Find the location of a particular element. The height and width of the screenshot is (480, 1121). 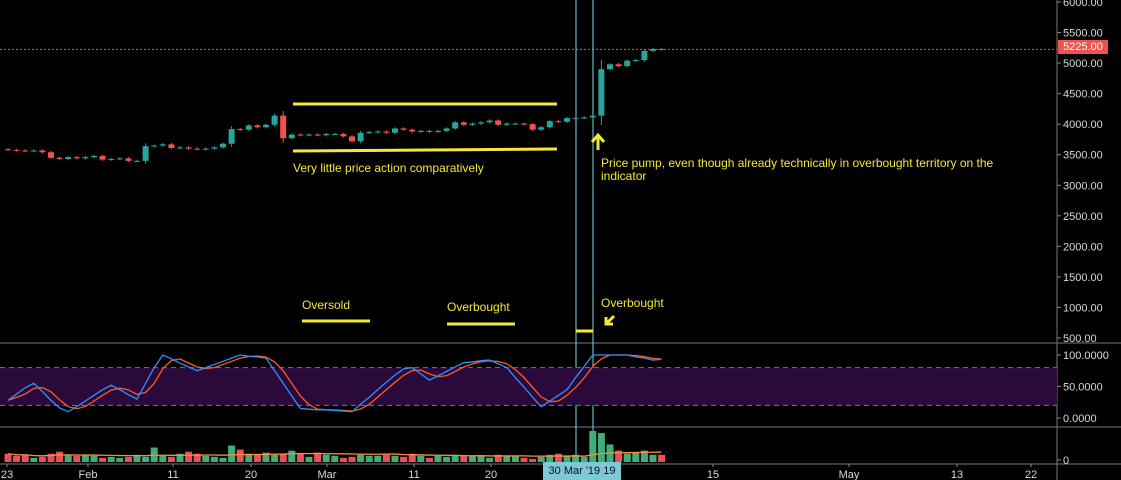

price-tick-label: 3500.00 is located at coordinates (1083, 156).